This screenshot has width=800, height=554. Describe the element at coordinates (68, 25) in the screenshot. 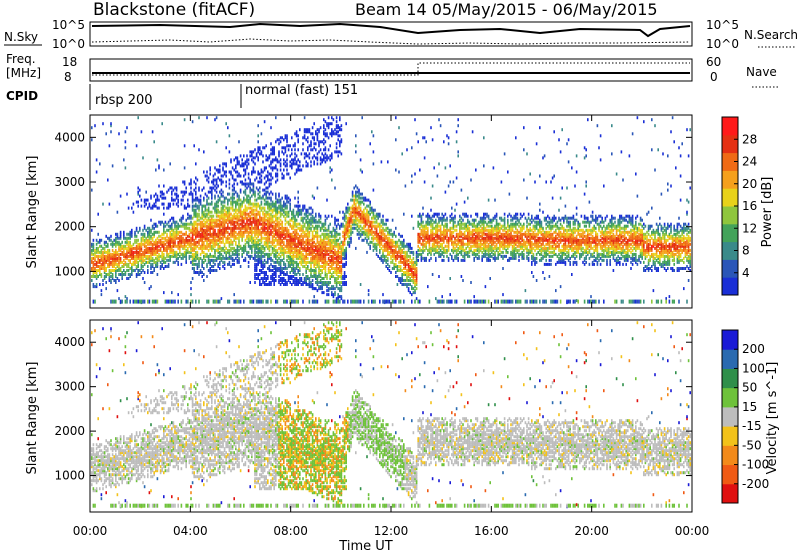

I see `nsky-left-tick-top: 10^5` at that location.